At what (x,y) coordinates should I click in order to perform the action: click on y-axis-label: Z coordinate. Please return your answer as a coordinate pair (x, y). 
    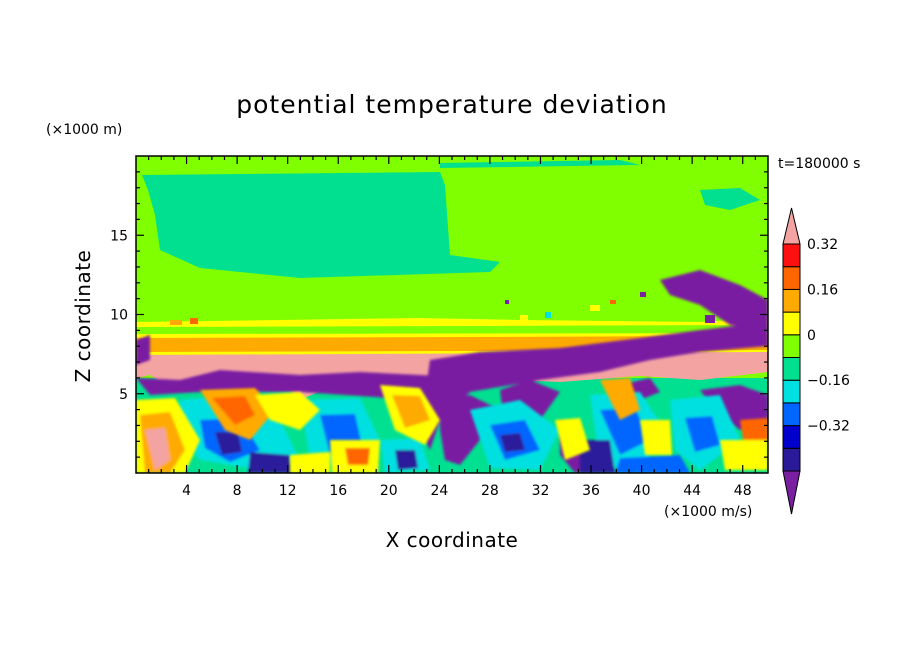
    Looking at the image, I should click on (83, 316).